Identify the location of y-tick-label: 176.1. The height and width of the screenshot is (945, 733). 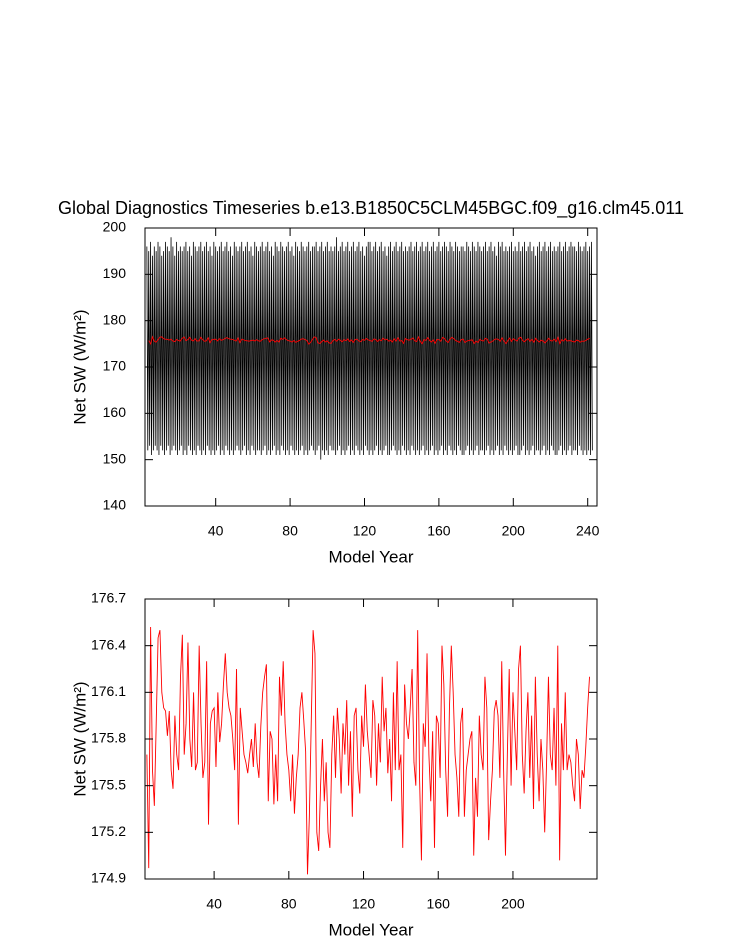
(108, 691).